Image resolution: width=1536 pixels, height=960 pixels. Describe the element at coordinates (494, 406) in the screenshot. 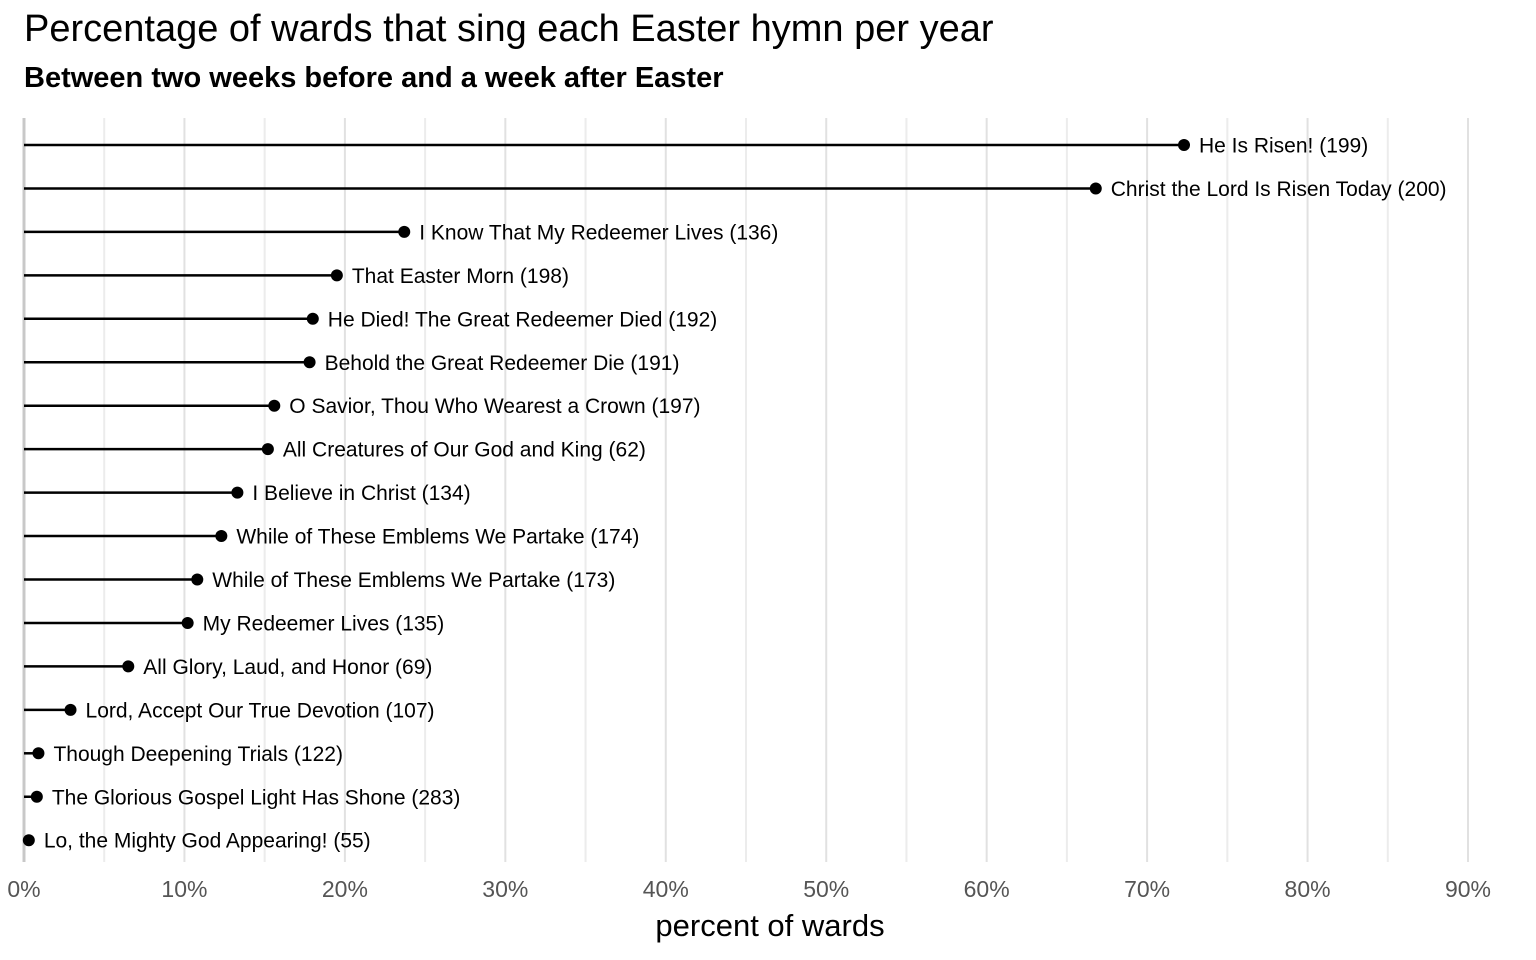

I see `hymn-label: O Savior, Thou Who Wearest a Crown (197)` at that location.